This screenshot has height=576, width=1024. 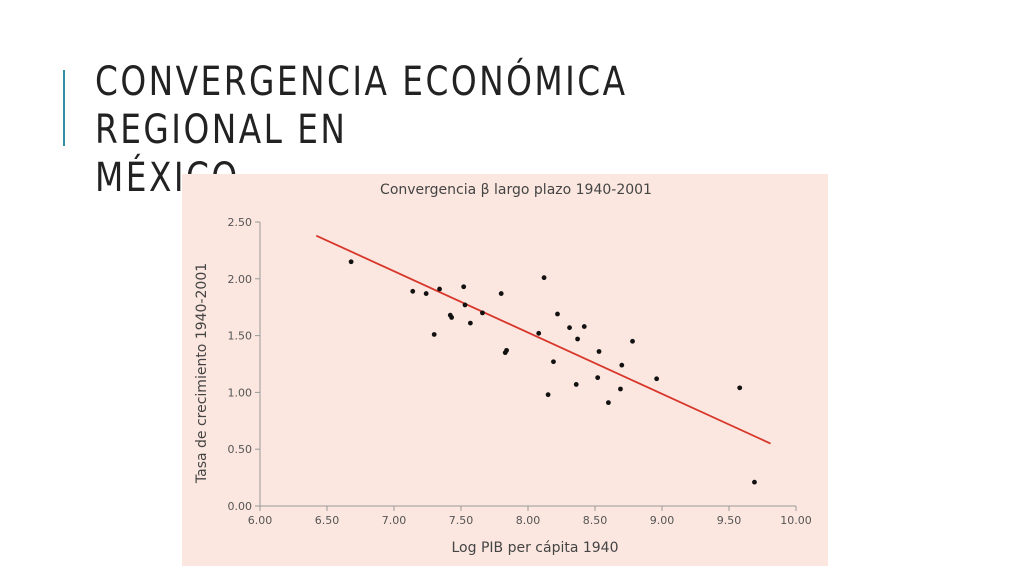 I want to click on x-tick-label: 9.00, so click(x=662, y=520).